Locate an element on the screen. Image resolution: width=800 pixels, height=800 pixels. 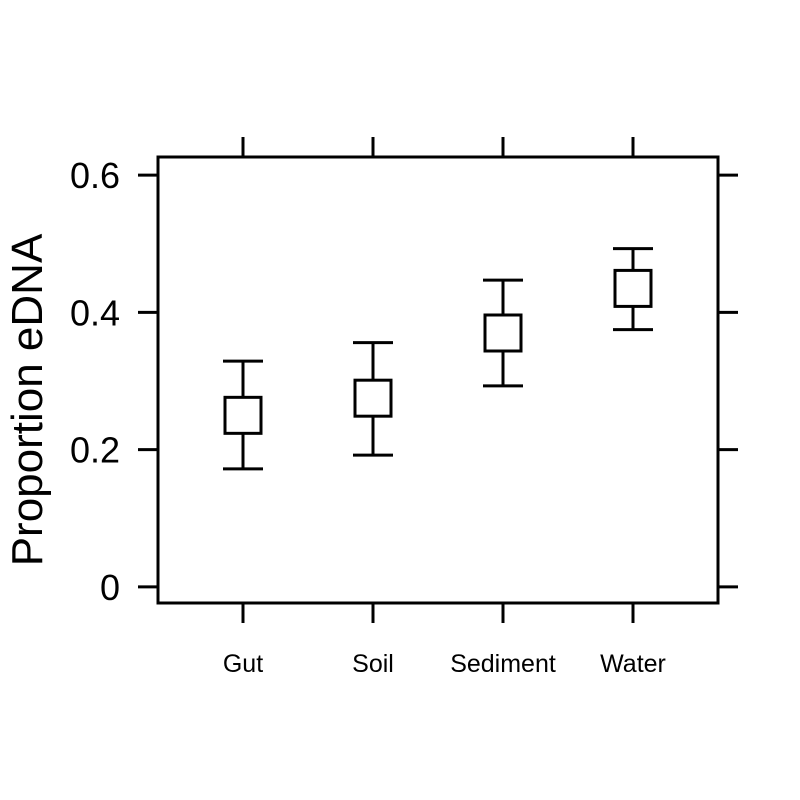
y-tick-label: 0.6 is located at coordinates (95, 175).